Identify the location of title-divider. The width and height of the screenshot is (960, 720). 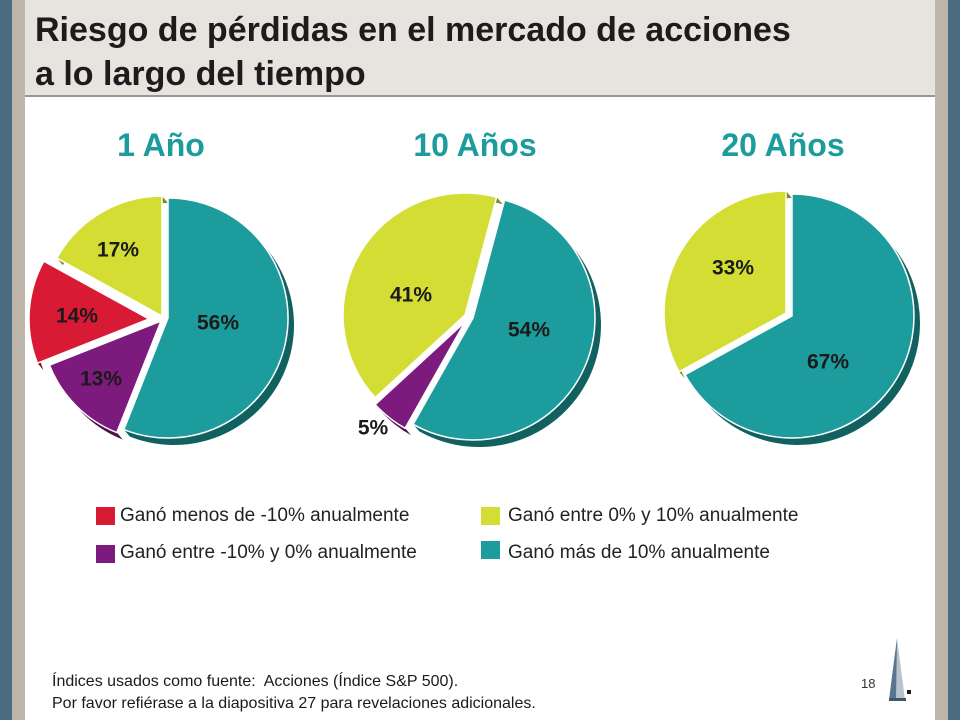
(480, 96).